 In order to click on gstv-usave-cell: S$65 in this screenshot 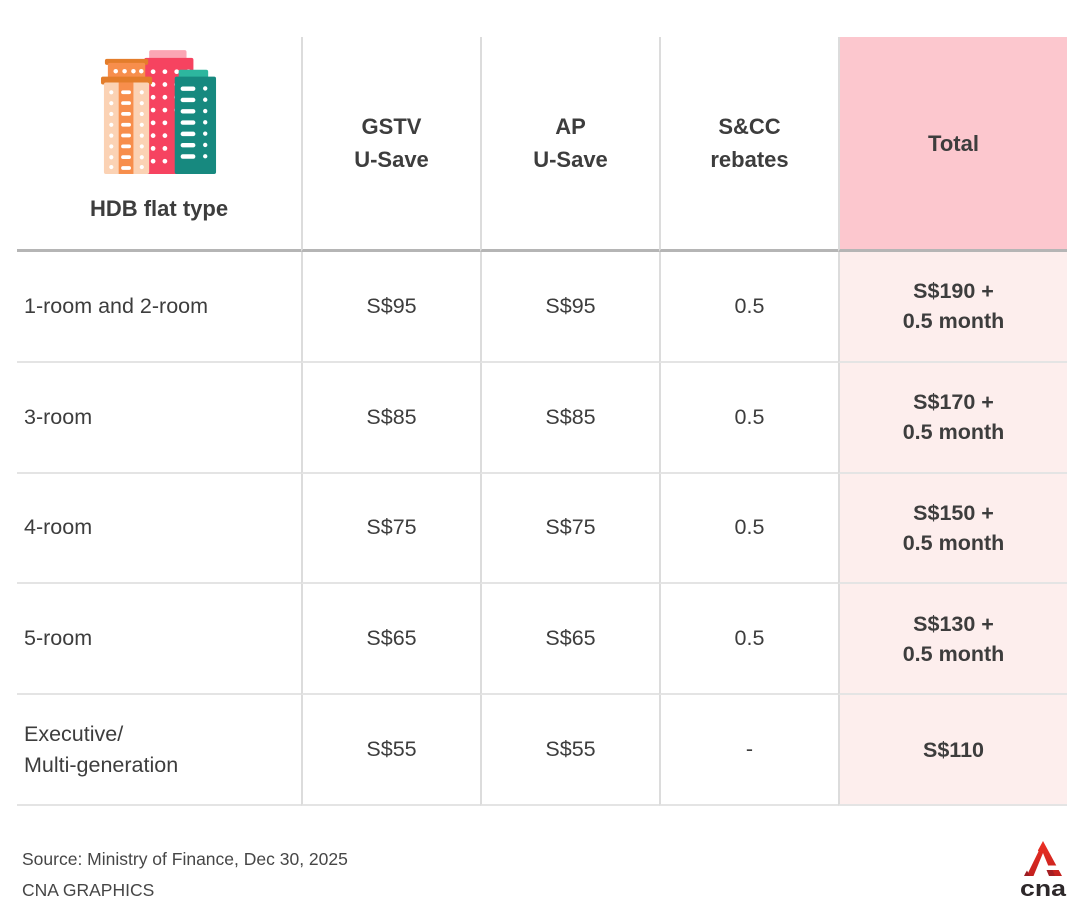, I will do `click(390, 640)`.